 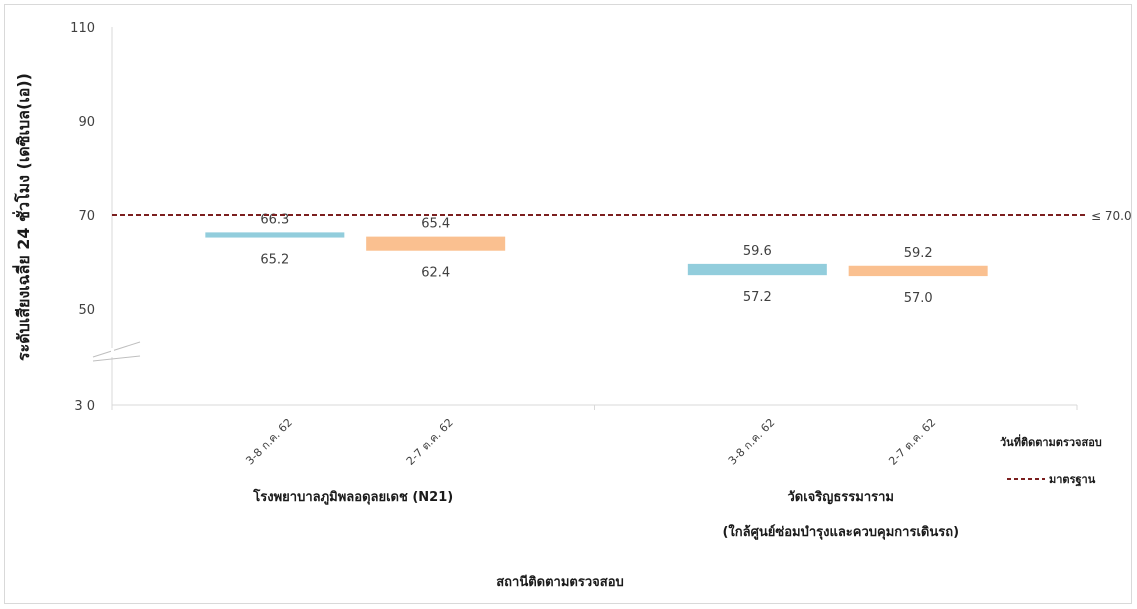 What do you see at coordinates (86, 216) in the screenshot?
I see `y-tick-label: 70` at bounding box center [86, 216].